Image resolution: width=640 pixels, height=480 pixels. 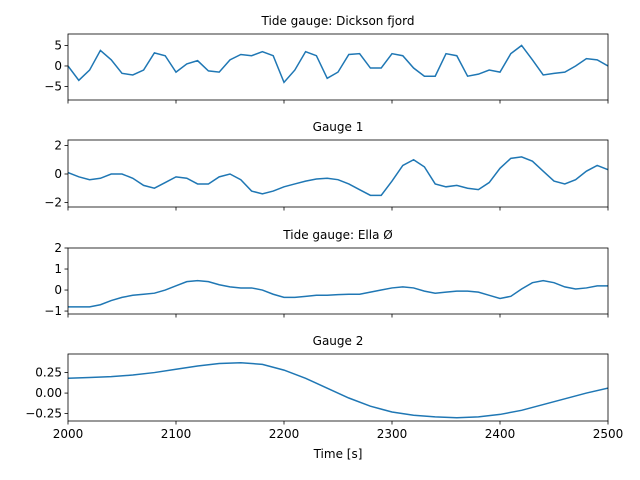 What do you see at coordinates (338, 454) in the screenshot?
I see `x-axis-label: Time [s]` at bounding box center [338, 454].